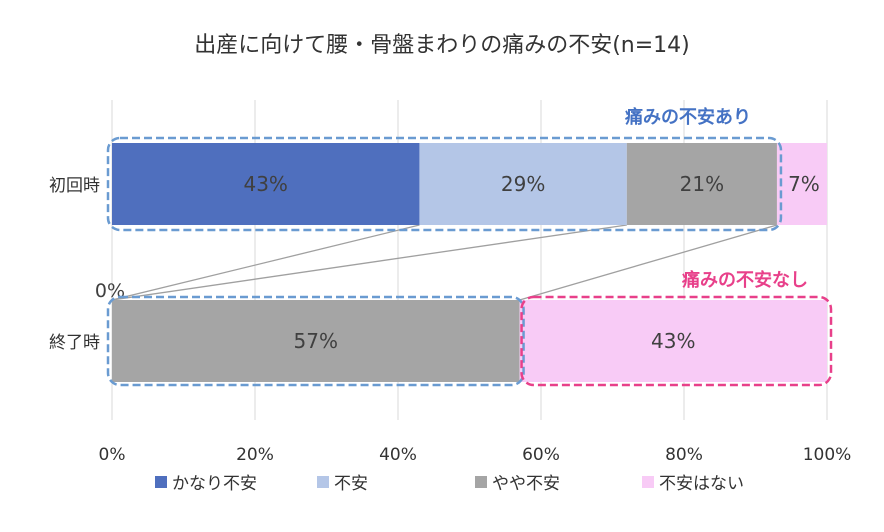 Image resolution: width=884 pixels, height=532 pixels. Describe the element at coordinates (214, 484) in the screenshot. I see `legend-label-0: かなり不安` at that location.